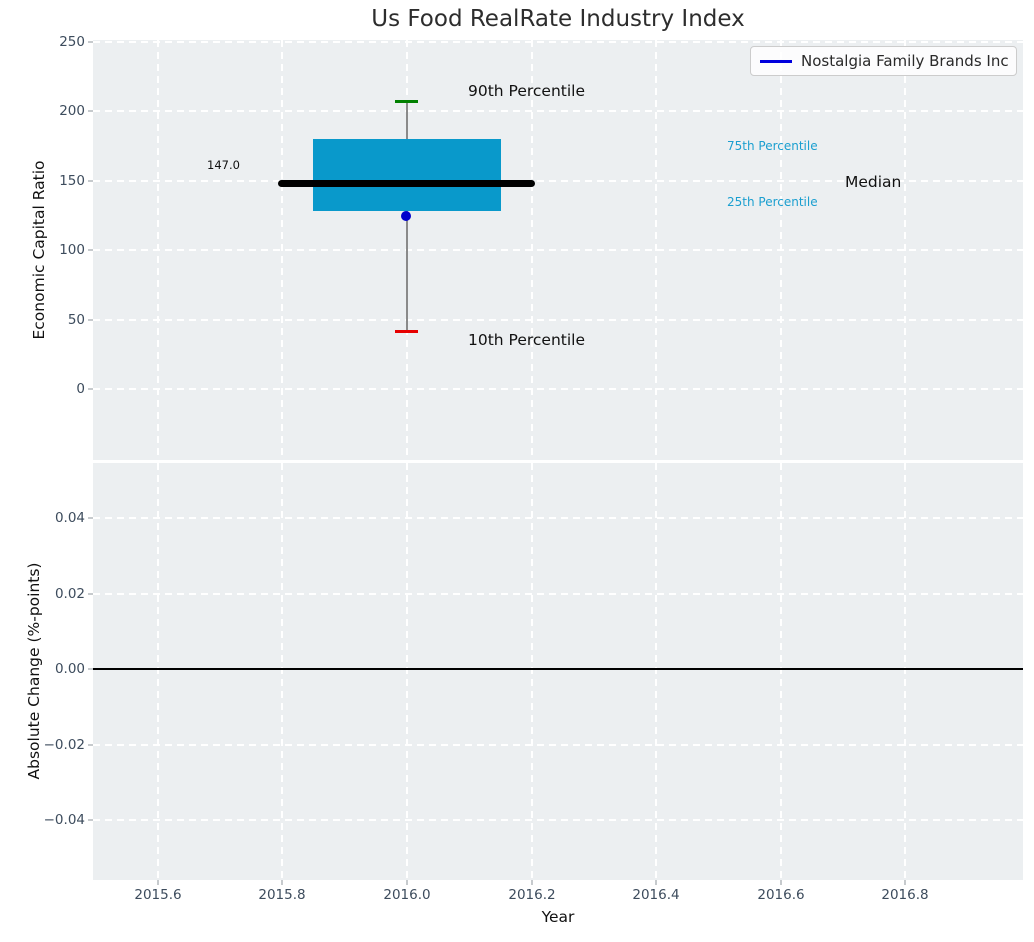 The width and height of the screenshot is (1034, 942). I want to click on boxplot-90th-percentile-cap, so click(406, 101).